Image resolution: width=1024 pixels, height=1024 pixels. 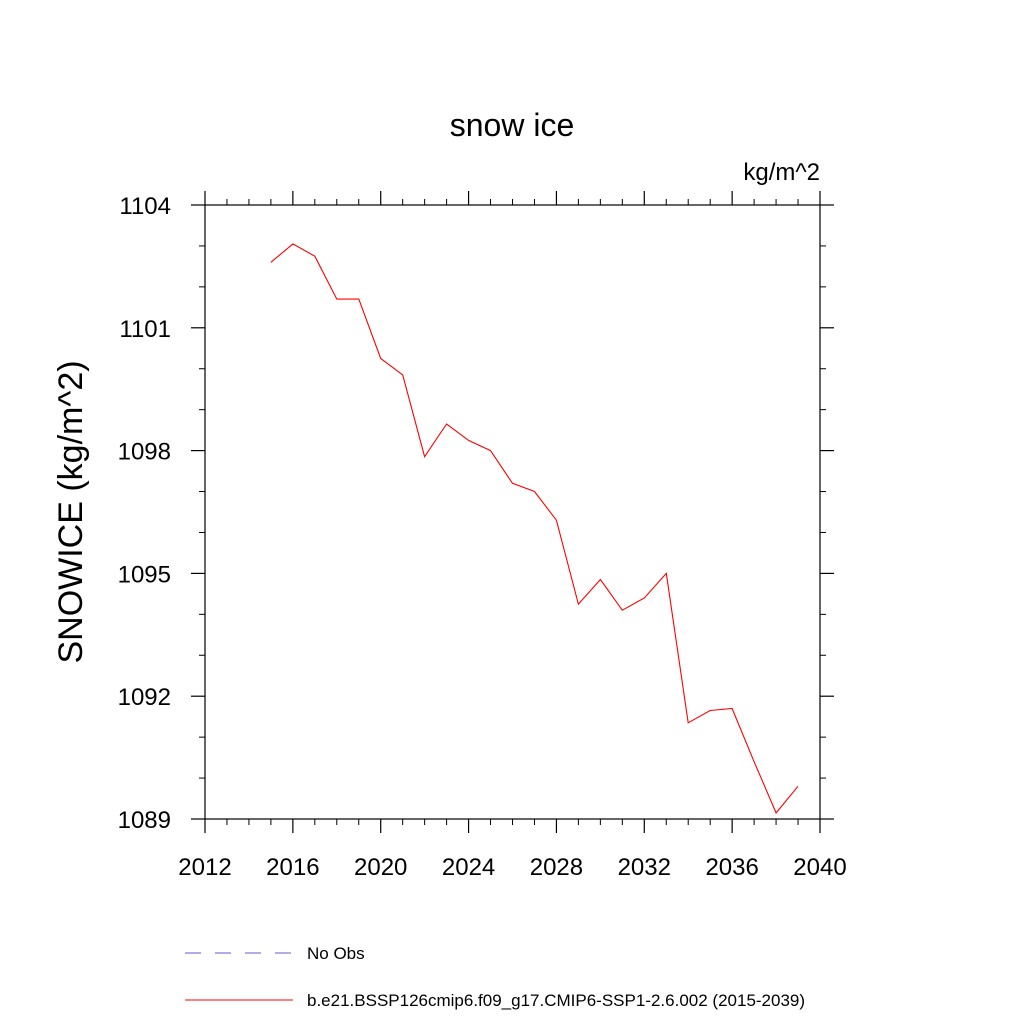 What do you see at coordinates (292, 867) in the screenshot?
I see `x-tick-label: 2016` at bounding box center [292, 867].